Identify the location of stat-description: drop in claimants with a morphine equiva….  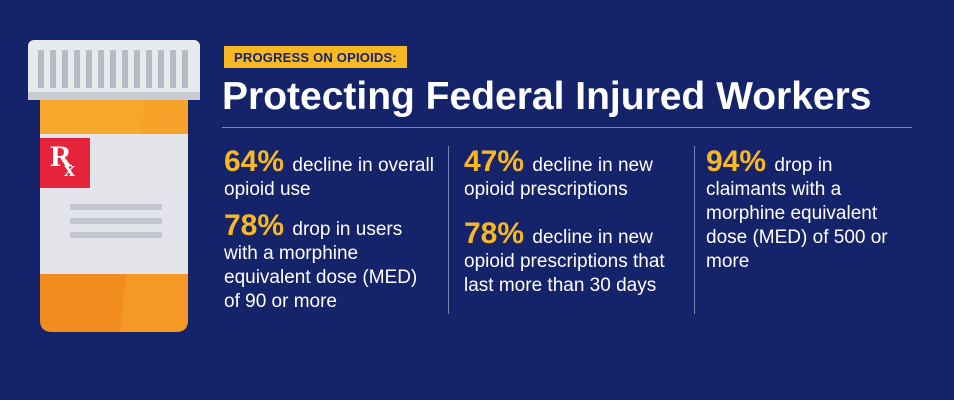
(797, 213).